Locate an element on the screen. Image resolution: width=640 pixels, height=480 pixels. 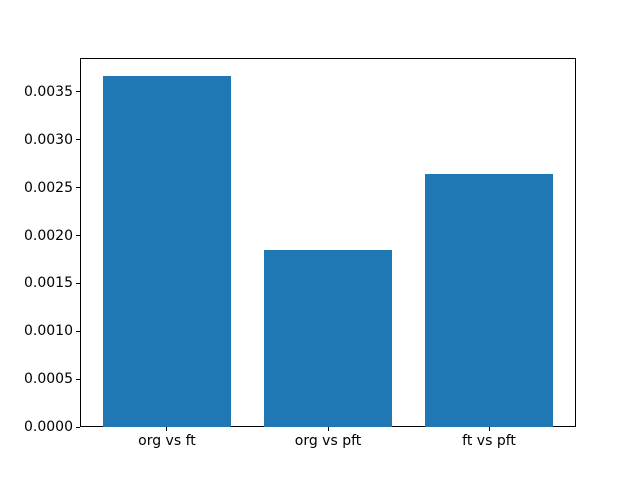
bar-org-vs-pft is located at coordinates (328, 338).